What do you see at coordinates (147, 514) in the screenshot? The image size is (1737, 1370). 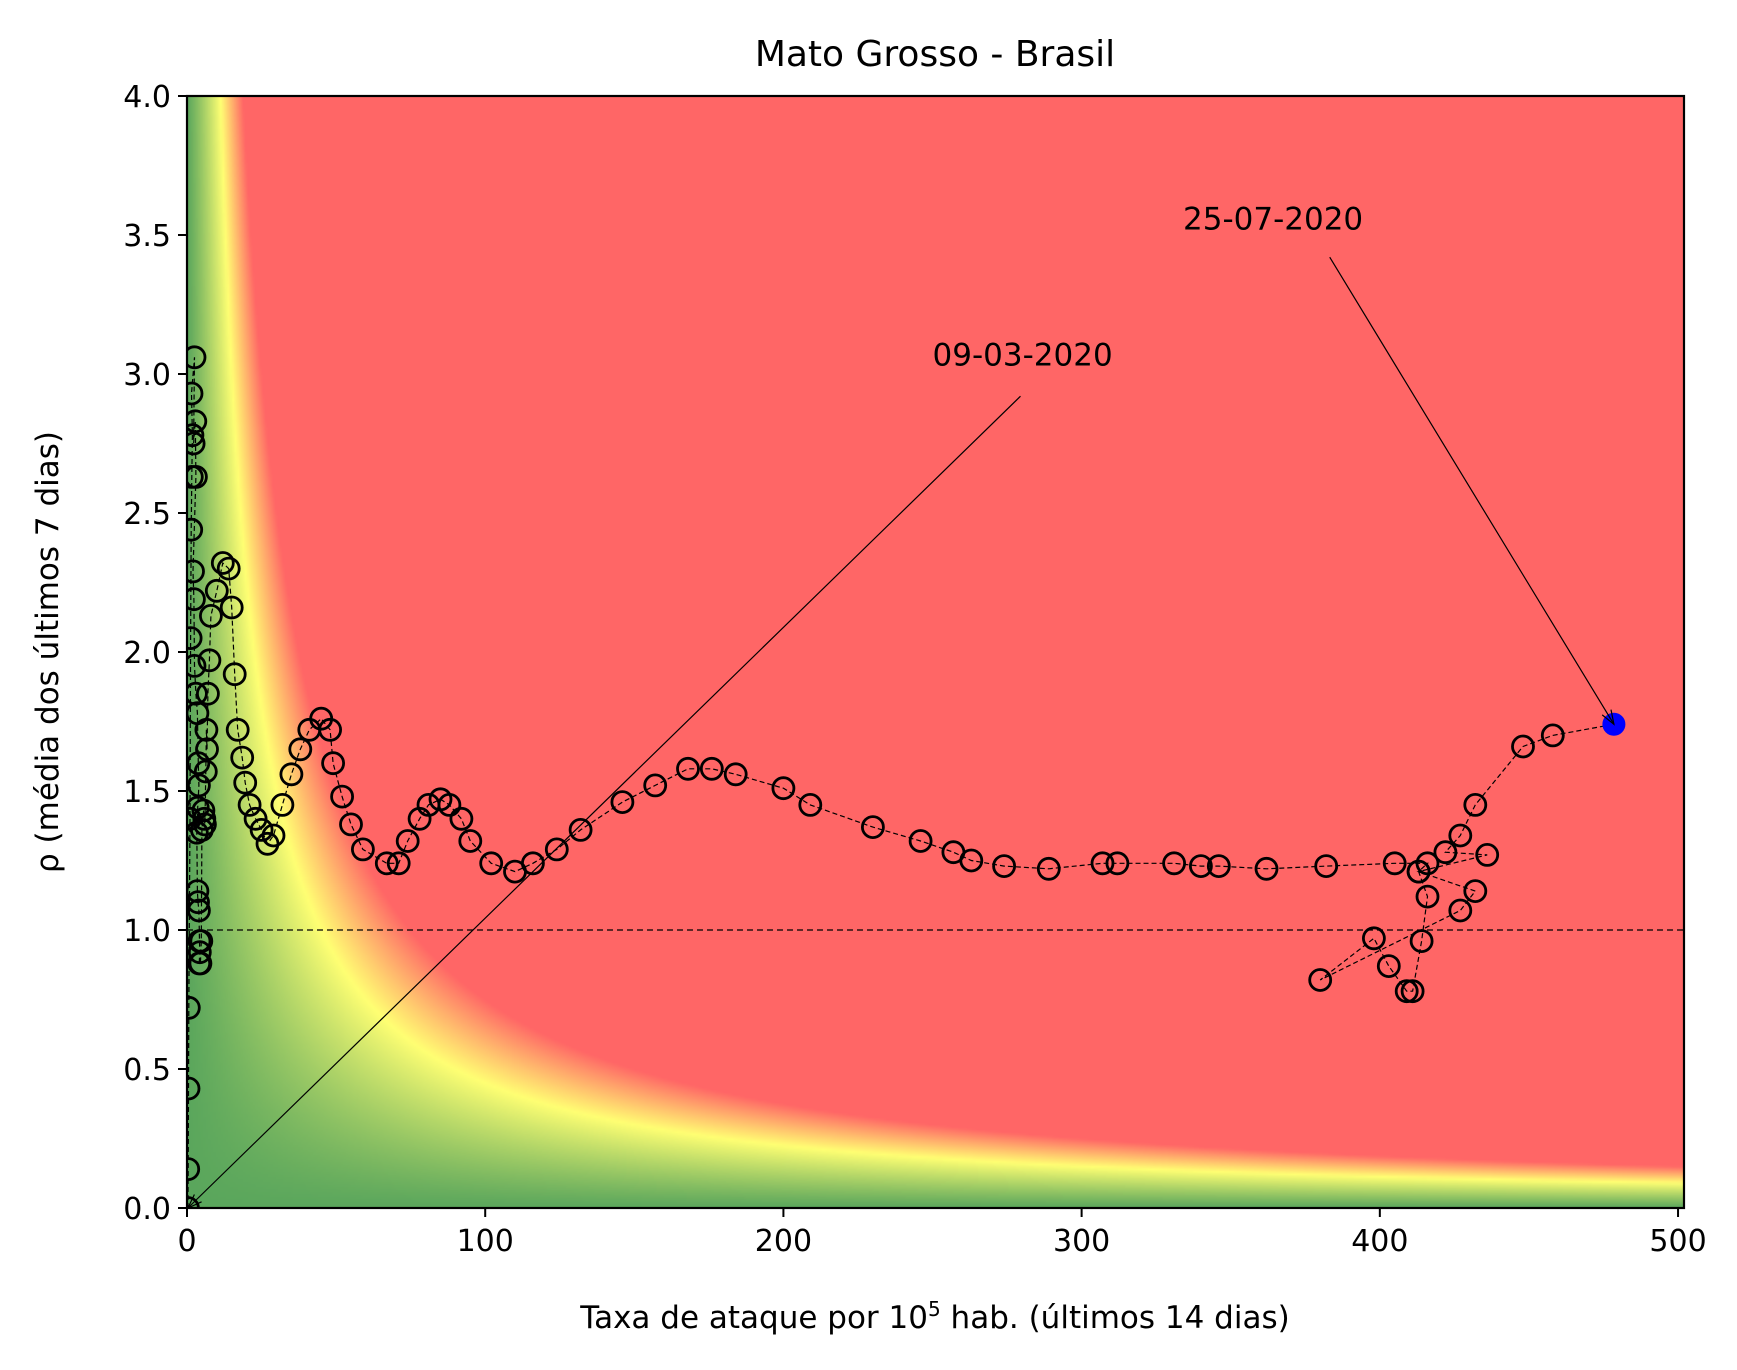 I see `y-tick-label: 2.5` at bounding box center [147, 514].